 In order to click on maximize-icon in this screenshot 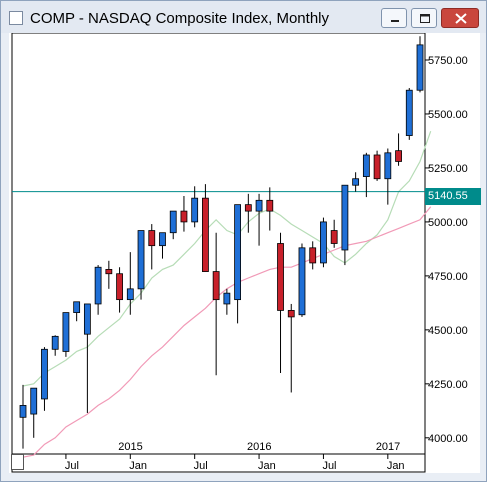, I will do `click(425, 18)`.